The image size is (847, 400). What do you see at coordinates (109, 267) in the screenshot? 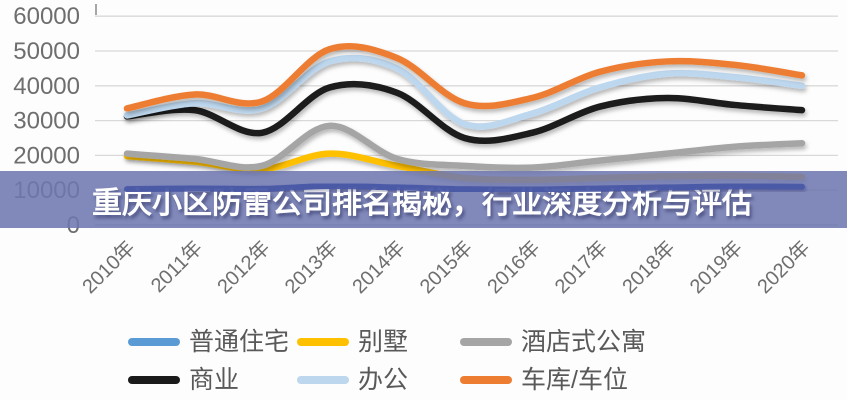
I see `x-axis-tick-label: 2010年` at bounding box center [109, 267].